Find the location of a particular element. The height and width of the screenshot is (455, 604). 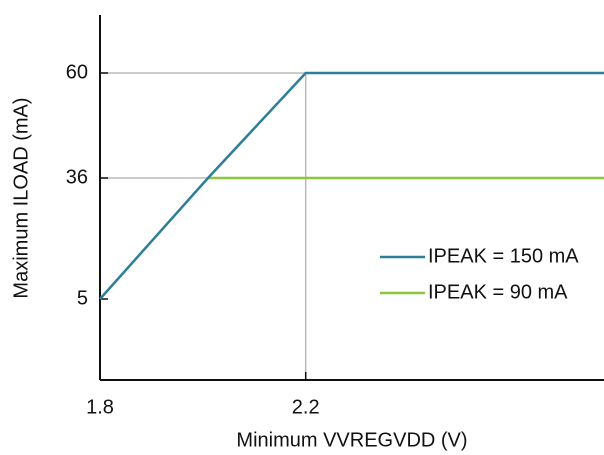

x-axis-title: Minimum VVREGVDD (V) is located at coordinates (351, 440).